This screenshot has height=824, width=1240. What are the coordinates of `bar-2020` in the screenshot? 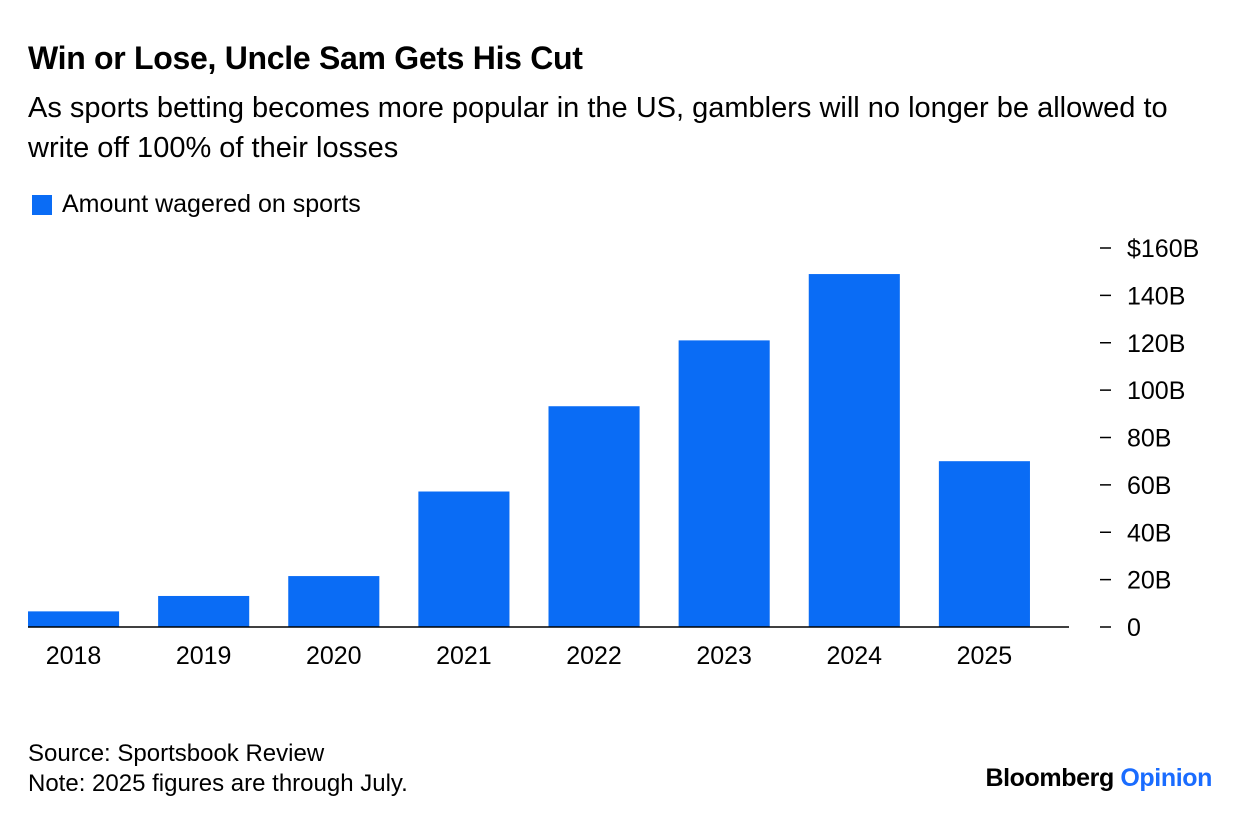 It's located at (334, 601).